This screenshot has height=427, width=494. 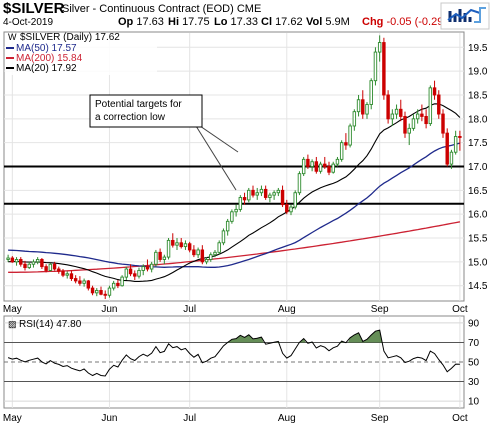 I want to click on legend-main: $SILVER (Daily) 17.62, so click(x=70, y=37).